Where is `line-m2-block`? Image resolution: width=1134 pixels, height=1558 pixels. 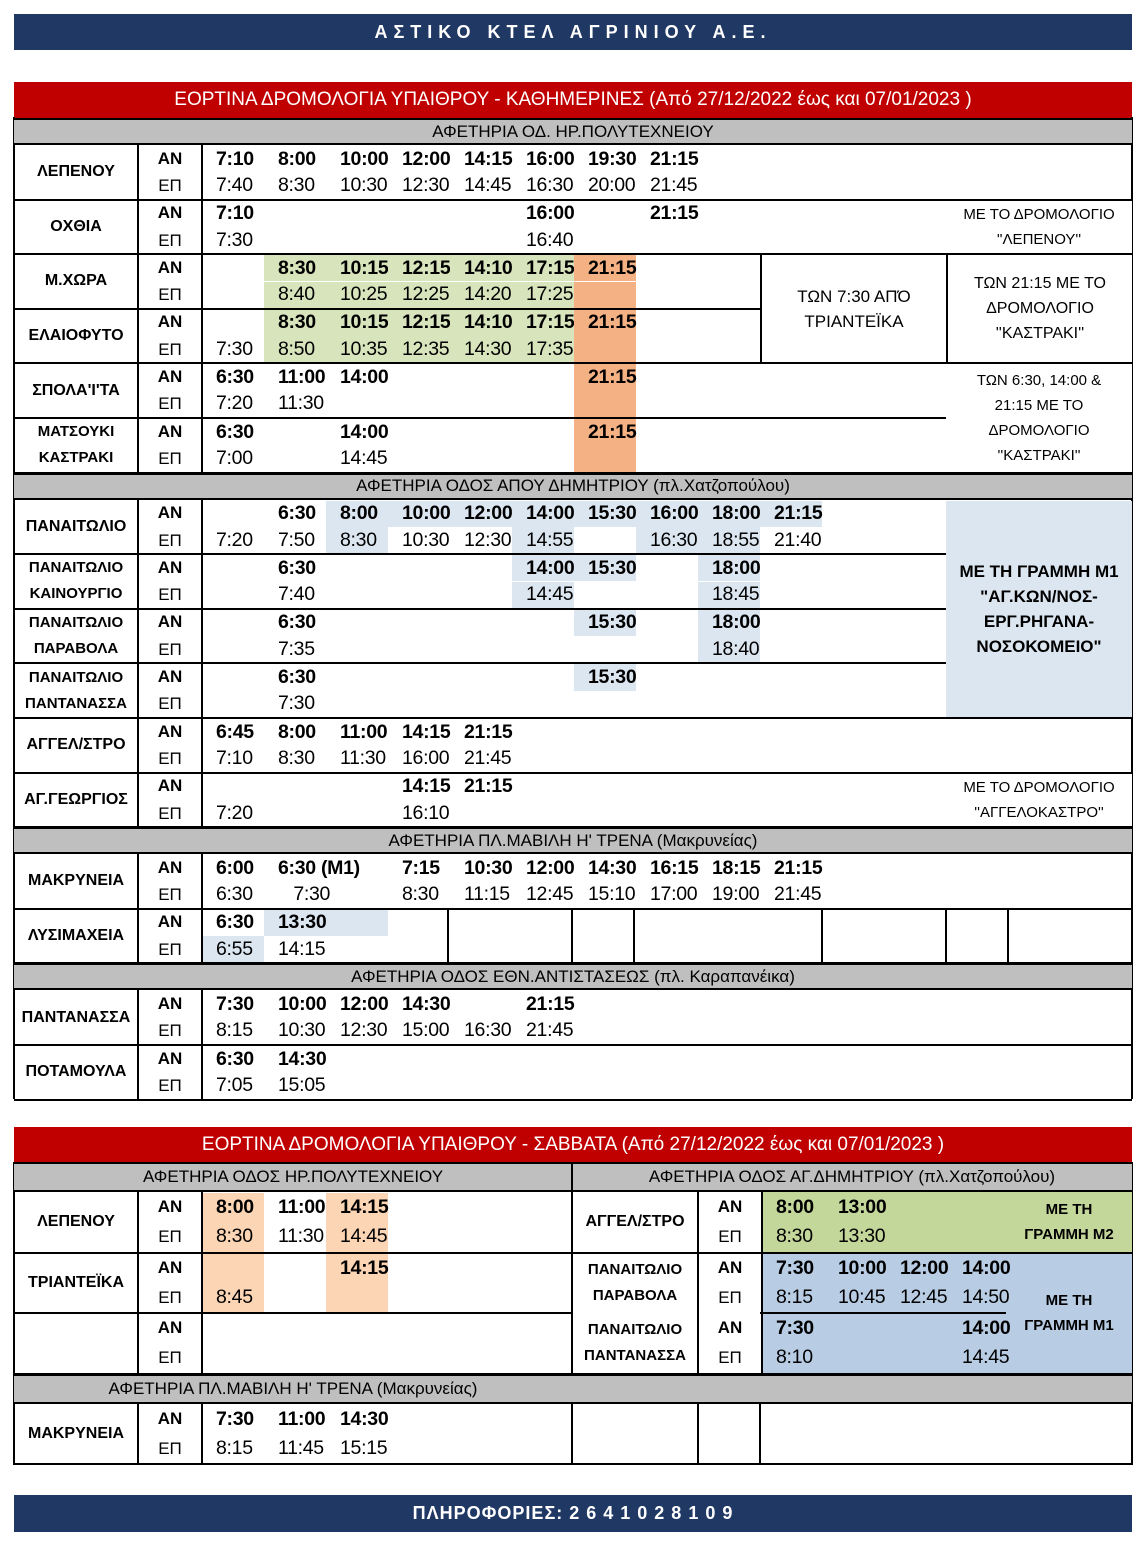
line-m2-block is located at coordinates (947, 1222).